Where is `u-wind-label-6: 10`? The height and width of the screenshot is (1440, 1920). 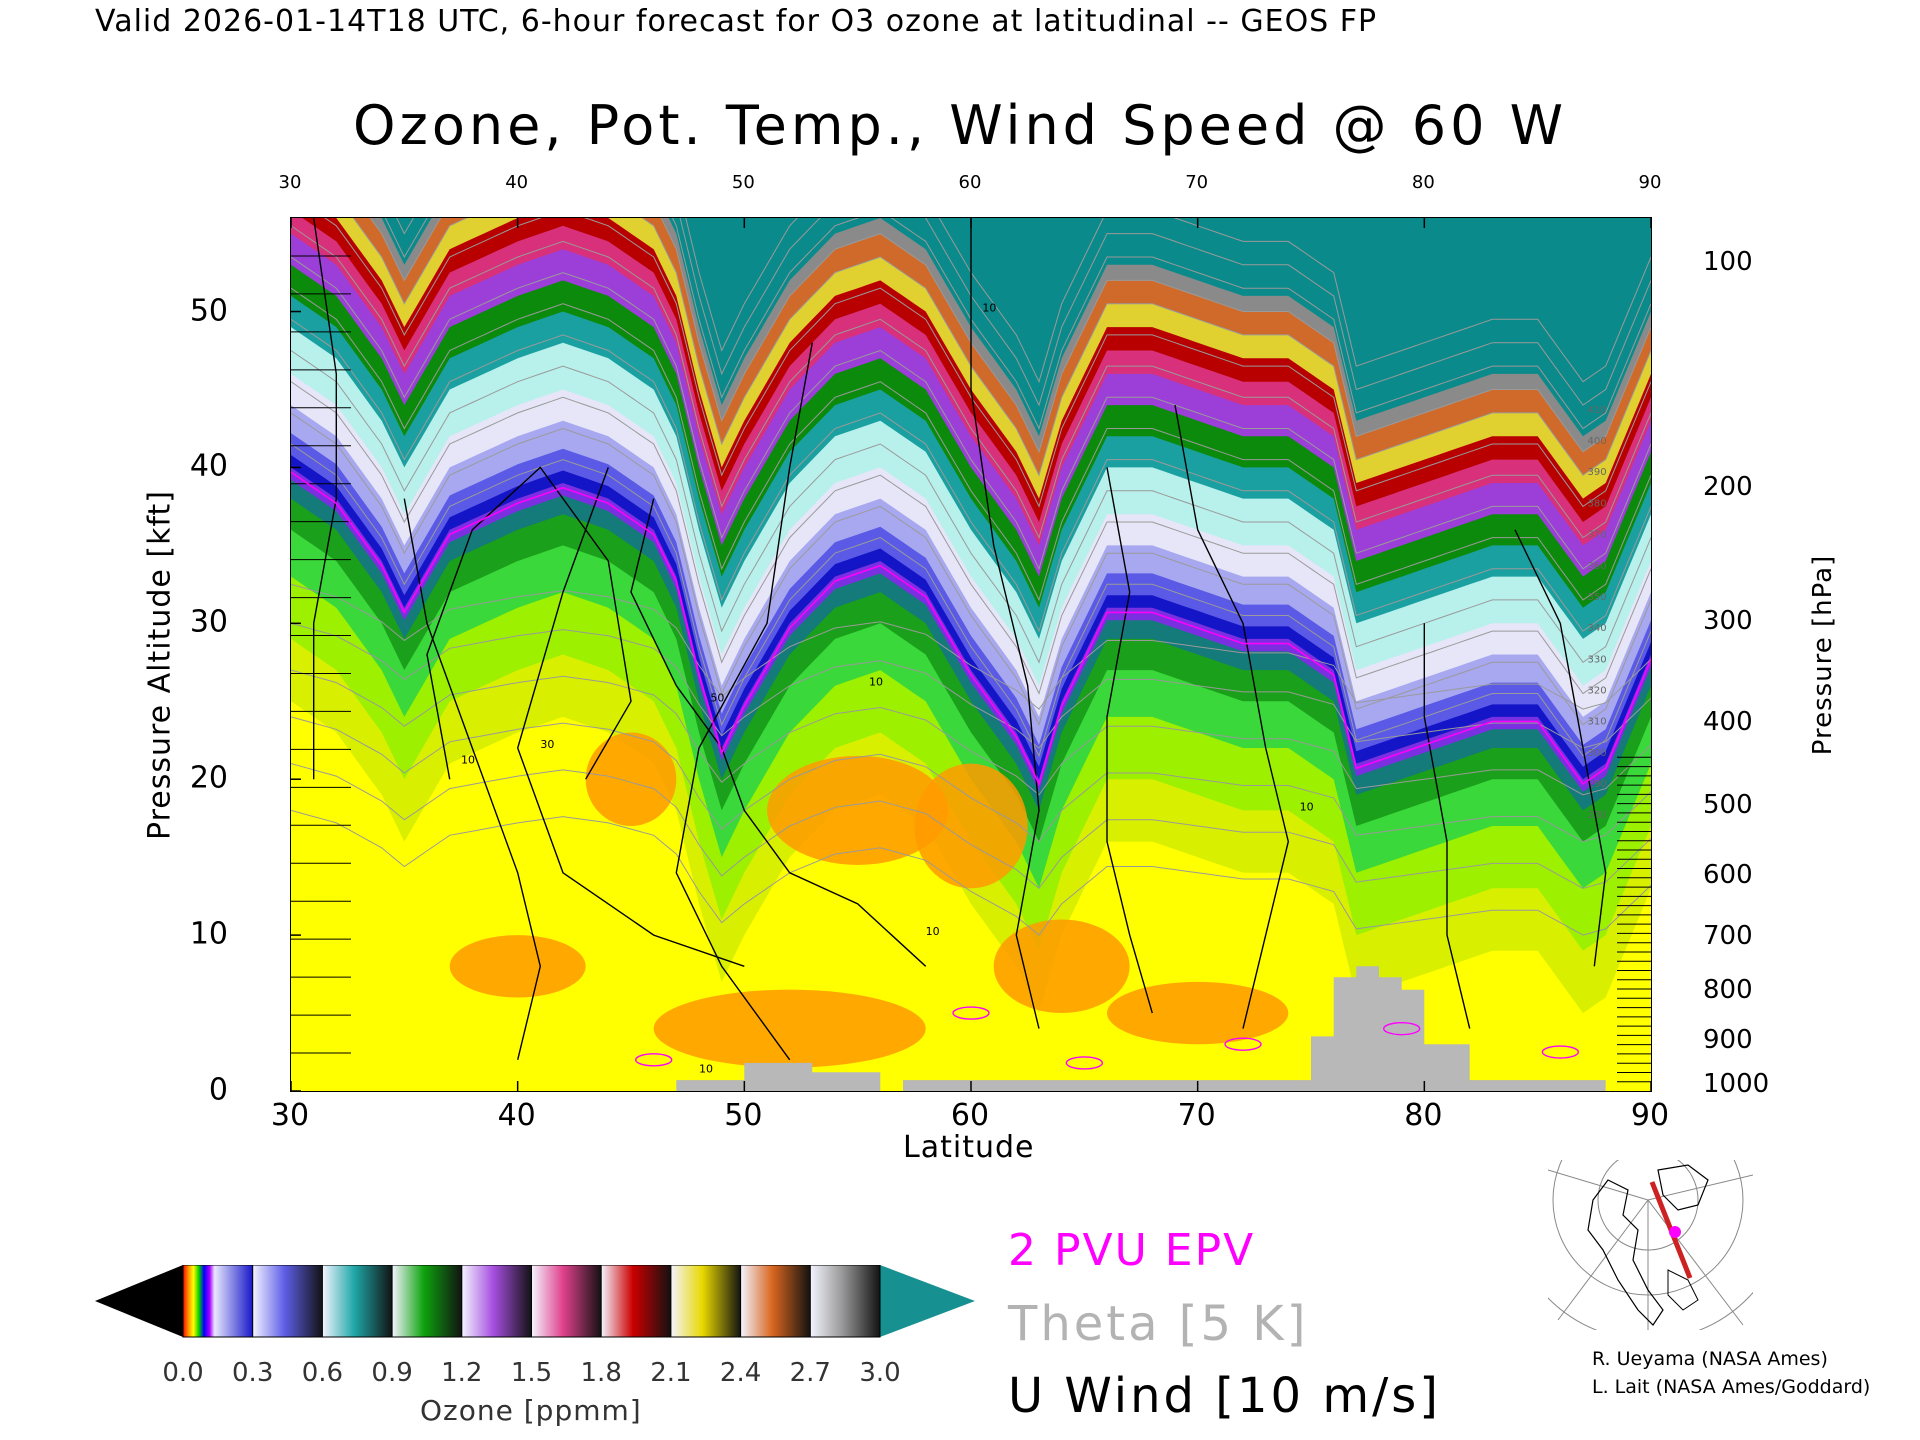 u-wind-label-6: 10 is located at coordinates (933, 931).